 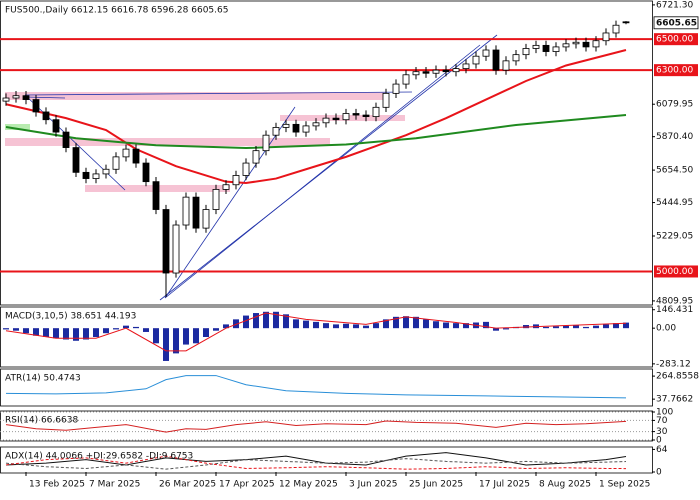 What do you see at coordinates (659, 473) in the screenshot?
I see `y-tick-label: 0` at bounding box center [659, 473].